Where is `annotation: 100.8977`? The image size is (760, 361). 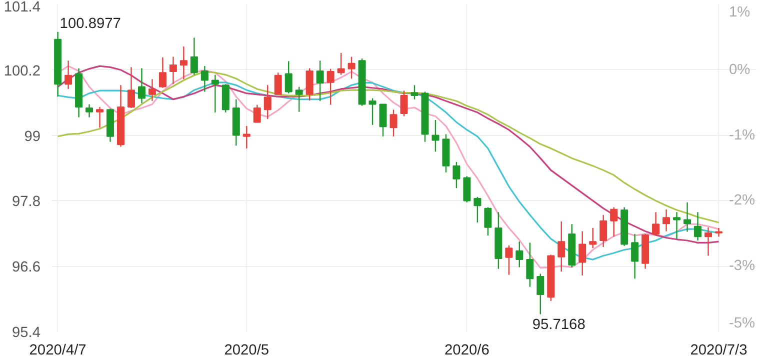
annotation: 100.8977 is located at coordinates (90, 24).